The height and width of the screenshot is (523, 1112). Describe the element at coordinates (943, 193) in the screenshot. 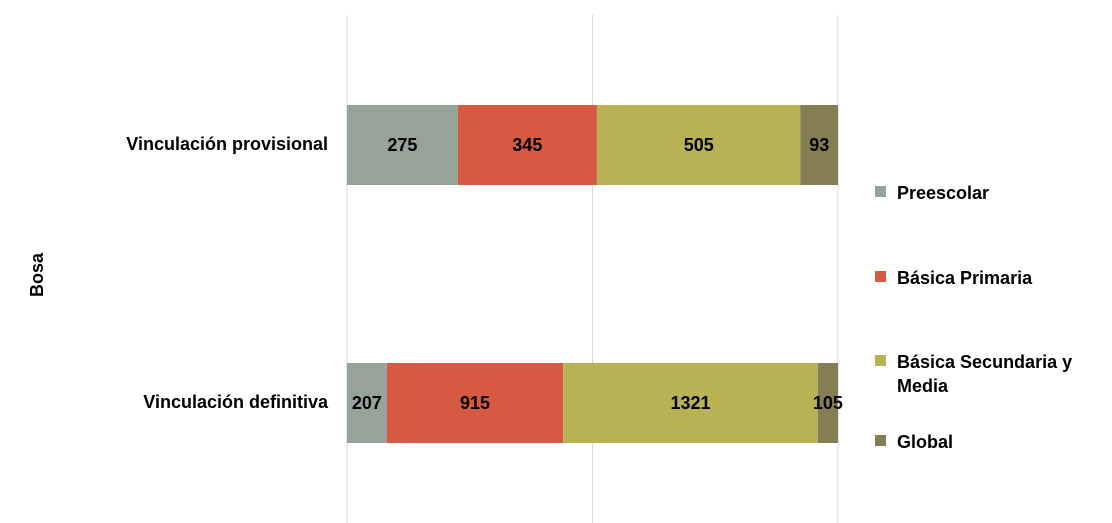

I see `legend-label: Preescolar` at that location.